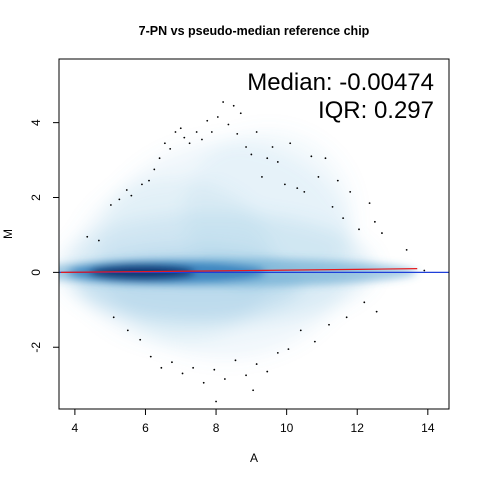 The image size is (480, 480). What do you see at coordinates (8, 234) in the screenshot?
I see `y-axis-label: M` at bounding box center [8, 234].